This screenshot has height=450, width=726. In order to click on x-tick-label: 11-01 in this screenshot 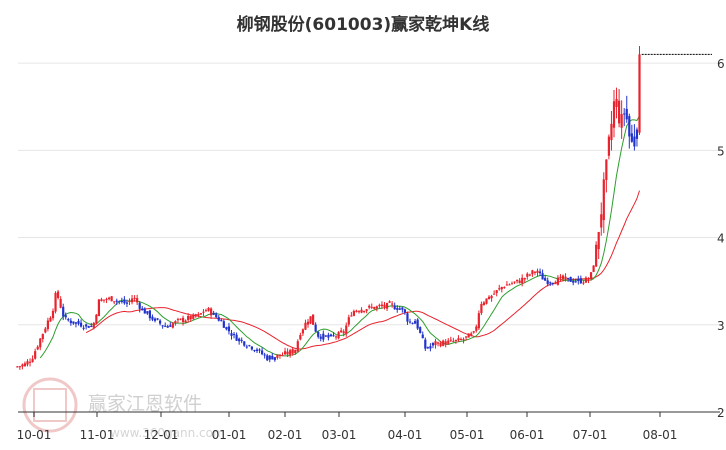, I will do `click(97, 435)`.